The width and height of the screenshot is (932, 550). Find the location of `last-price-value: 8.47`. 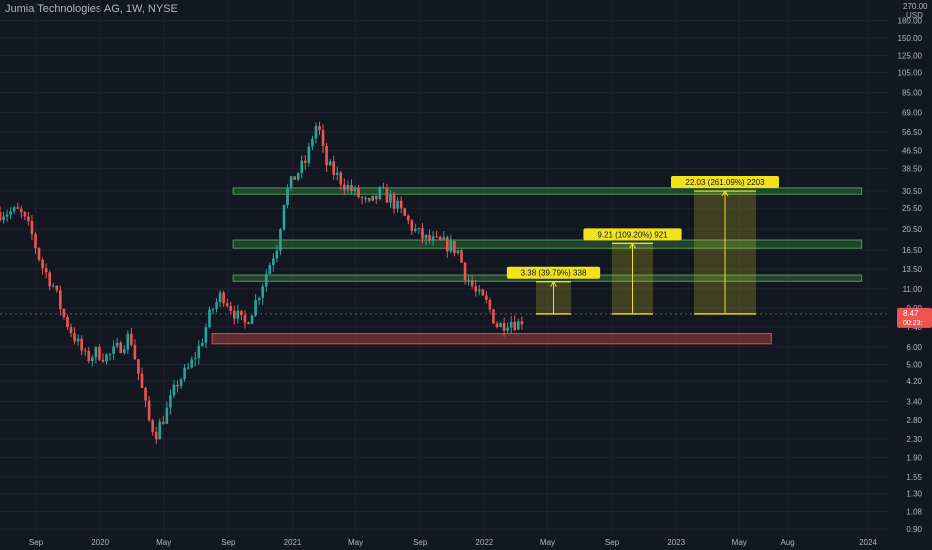

last-price-value: 8.47 is located at coordinates (911, 313).